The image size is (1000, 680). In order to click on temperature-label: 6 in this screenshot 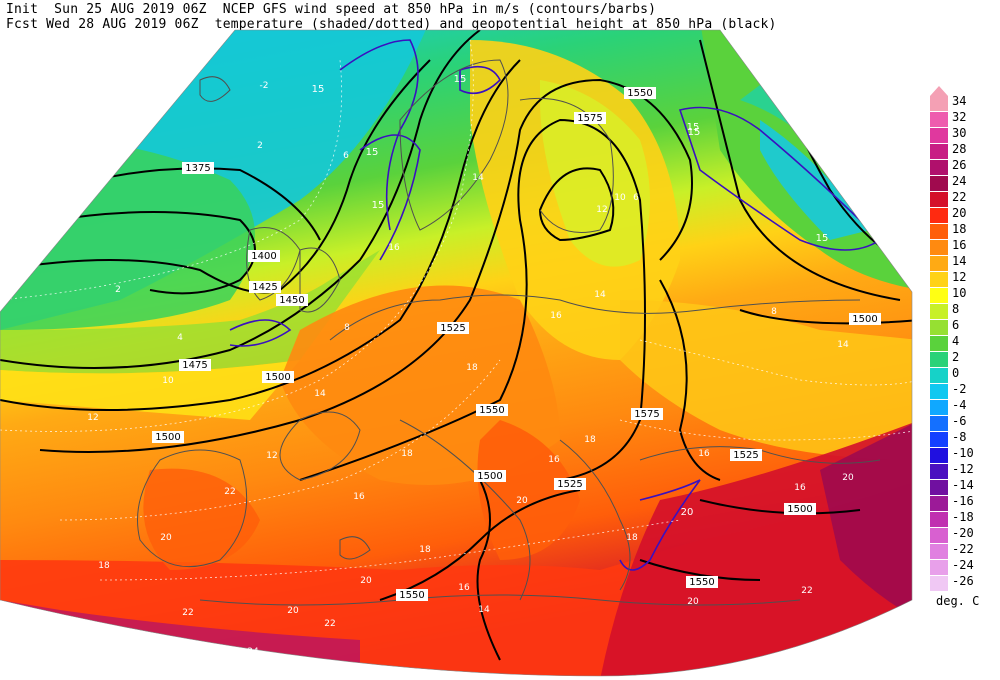, I will do `click(636, 198)`.